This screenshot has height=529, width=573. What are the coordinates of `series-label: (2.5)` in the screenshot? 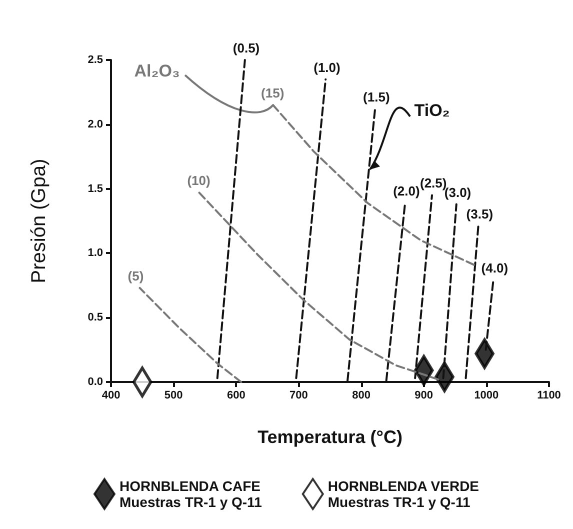 It's located at (433, 183).